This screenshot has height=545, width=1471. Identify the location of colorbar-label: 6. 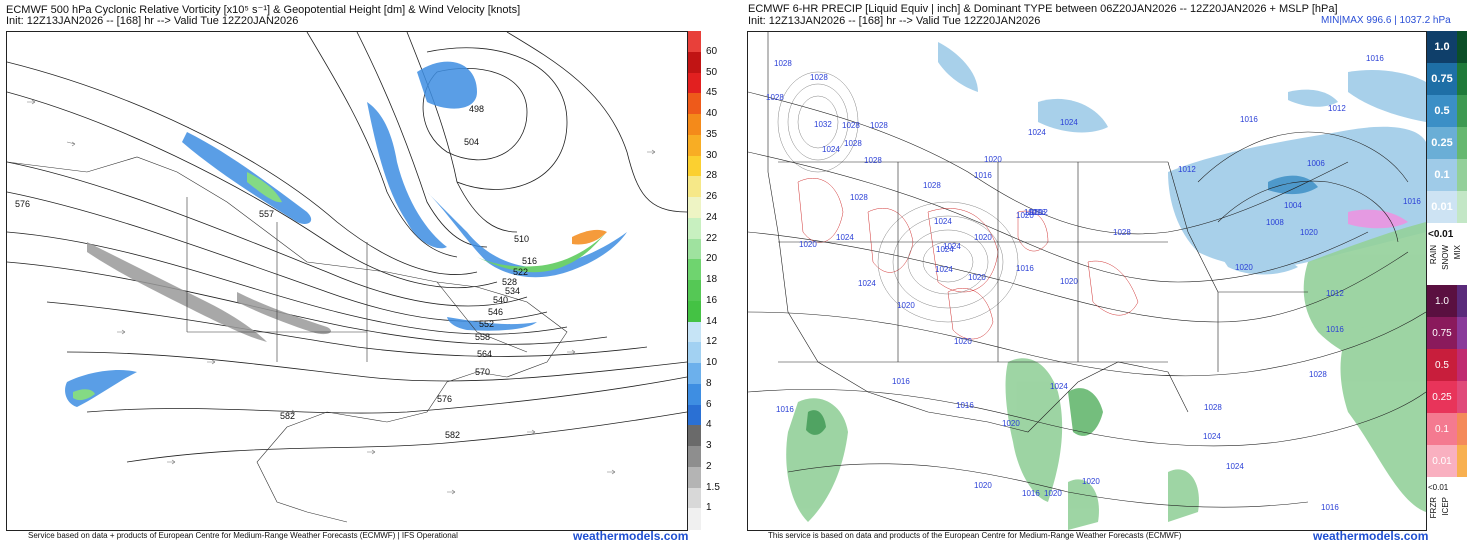
(709, 404).